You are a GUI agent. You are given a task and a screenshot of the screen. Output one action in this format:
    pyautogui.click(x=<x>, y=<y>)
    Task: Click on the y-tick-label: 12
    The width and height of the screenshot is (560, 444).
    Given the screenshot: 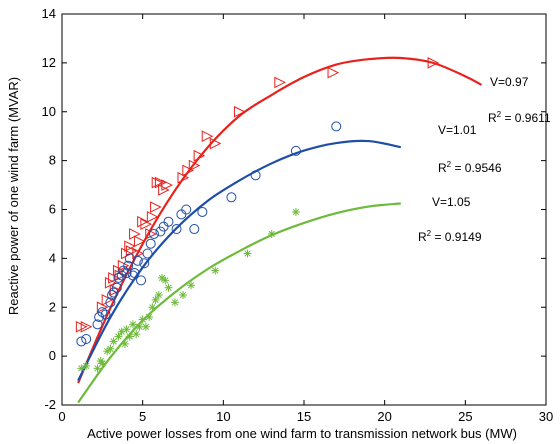 What is the action you would take?
    pyautogui.click(x=49, y=62)
    